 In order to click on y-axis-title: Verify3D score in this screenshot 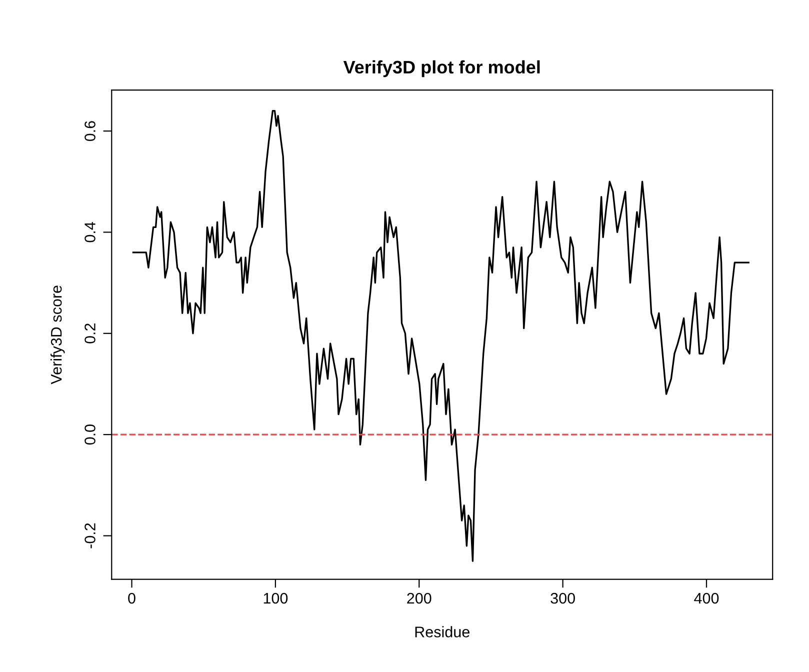, I will do `click(57, 335)`.